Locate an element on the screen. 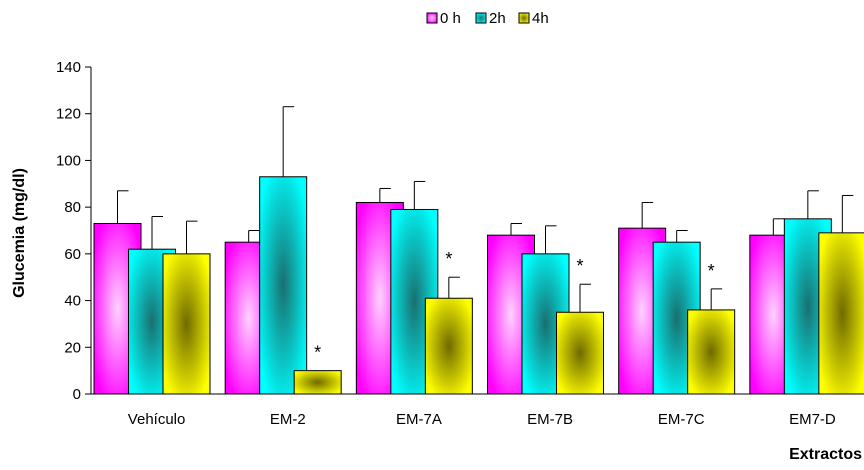 The height and width of the screenshot is (470, 864). x-tick-label: Vehículo is located at coordinates (157, 419).